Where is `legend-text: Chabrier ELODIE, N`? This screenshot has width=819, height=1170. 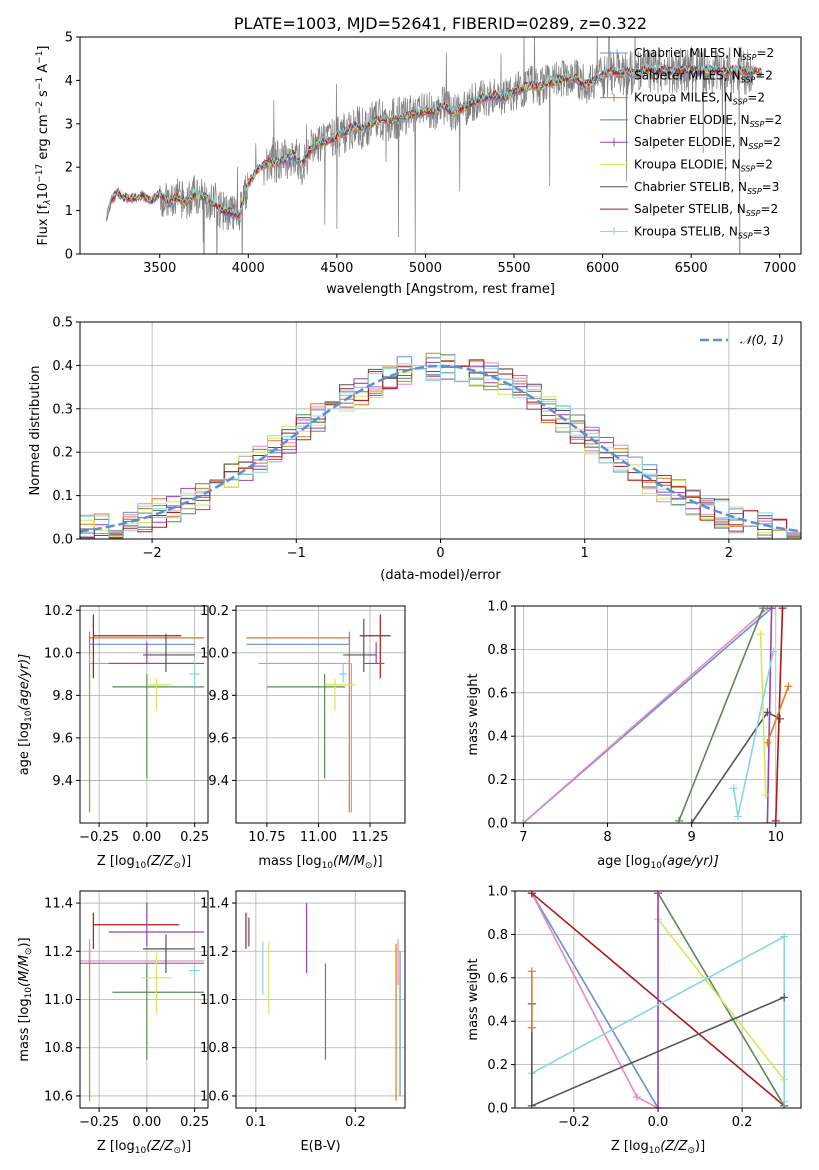 legend-text: Chabrier ELODIE, N is located at coordinates (692, 120).